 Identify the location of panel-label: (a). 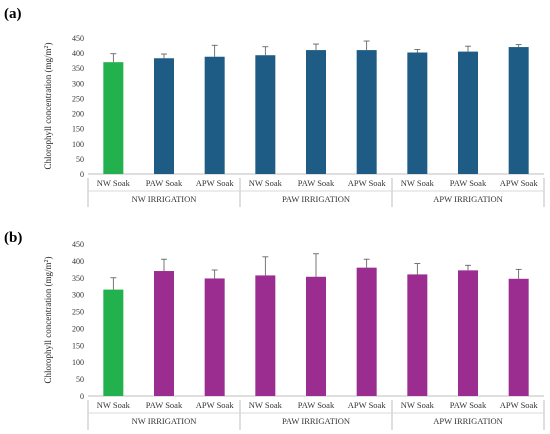
(13, 14).